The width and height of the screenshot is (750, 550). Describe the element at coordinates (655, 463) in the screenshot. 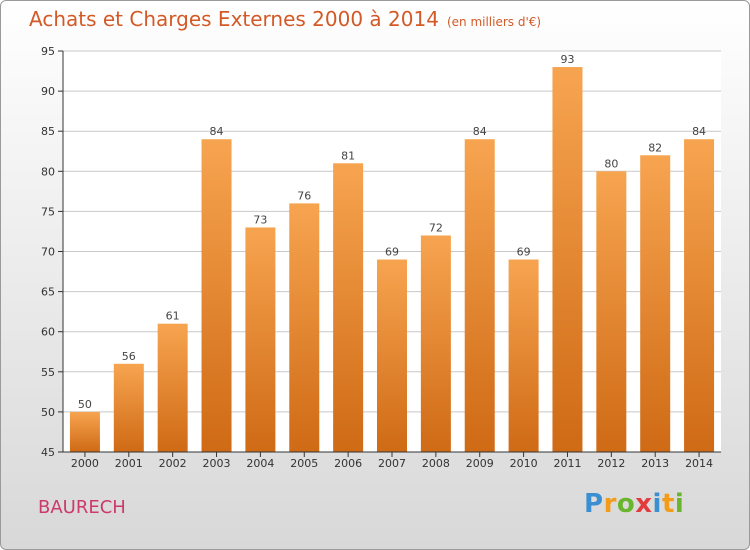

I see `x-tick-label: 2013` at that location.